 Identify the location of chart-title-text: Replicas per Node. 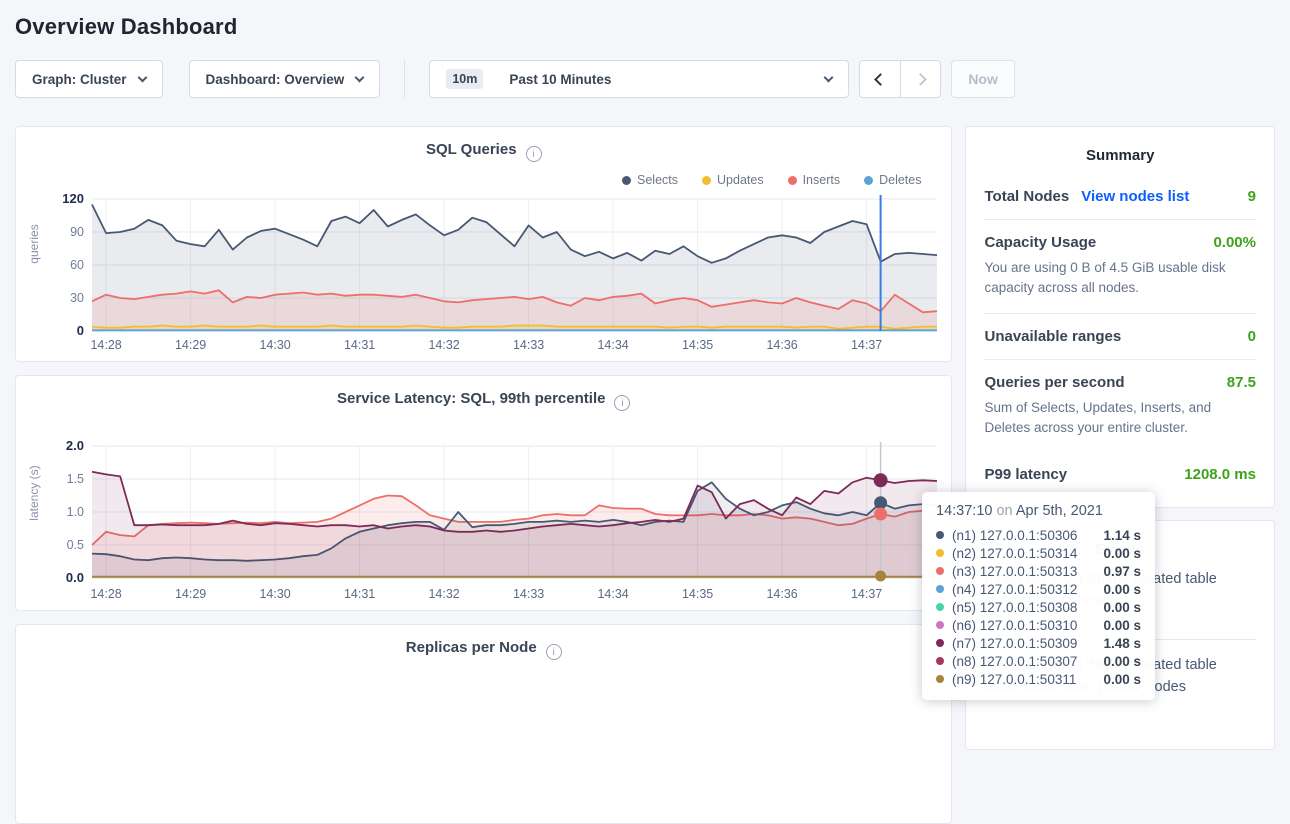
(471, 647).